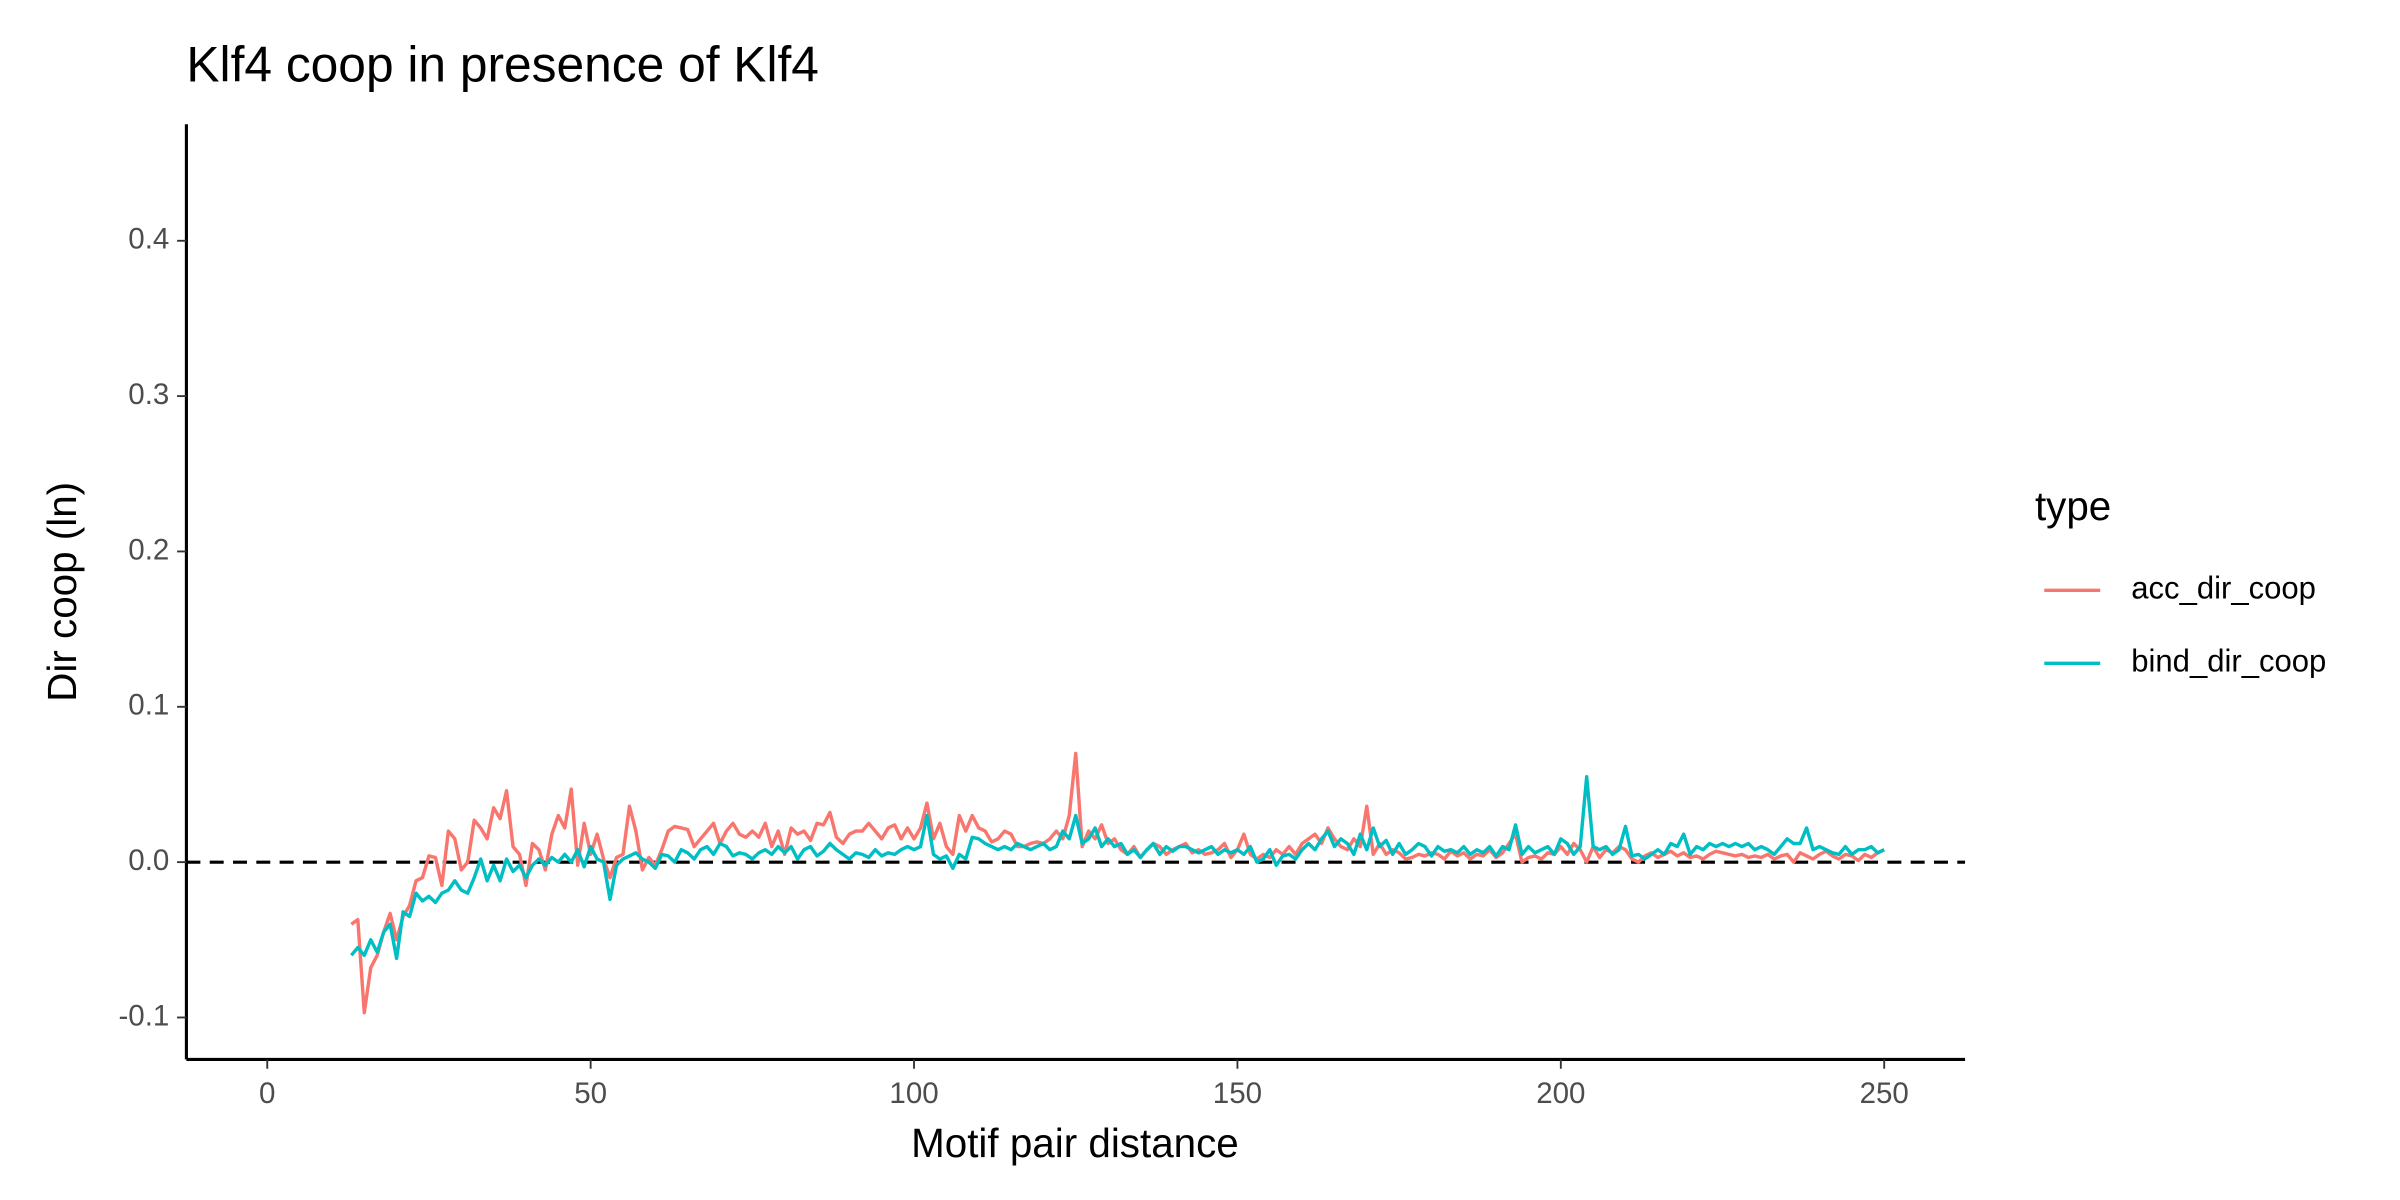  Describe the element at coordinates (1884, 1093) in the screenshot. I see `x-tick-label: 250` at that location.